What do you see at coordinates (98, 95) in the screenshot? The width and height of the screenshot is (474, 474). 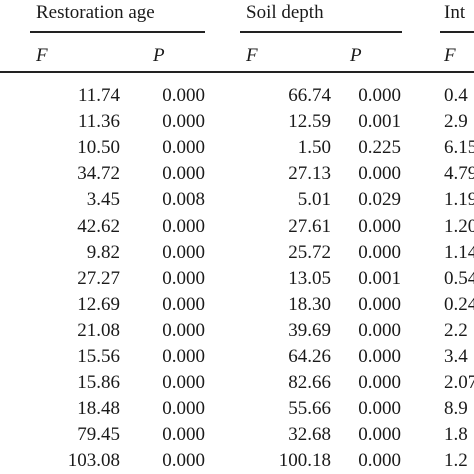 I see `cell: 11.74` at bounding box center [98, 95].